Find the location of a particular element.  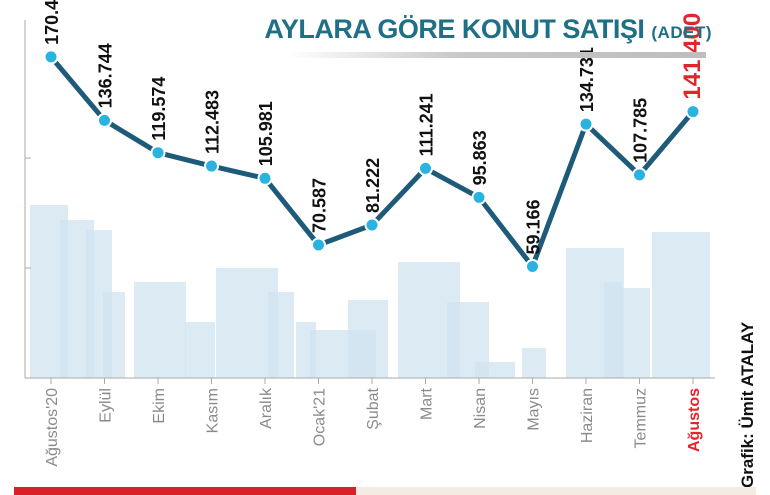

data-label: 81.222 is located at coordinates (373, 185).